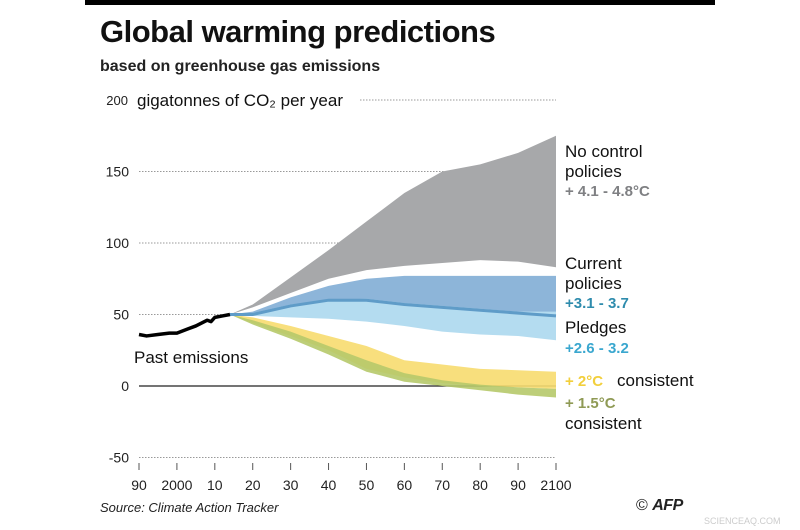  What do you see at coordinates (393, 308) in the screenshot?
I see `current-policies-edge` at bounding box center [393, 308].